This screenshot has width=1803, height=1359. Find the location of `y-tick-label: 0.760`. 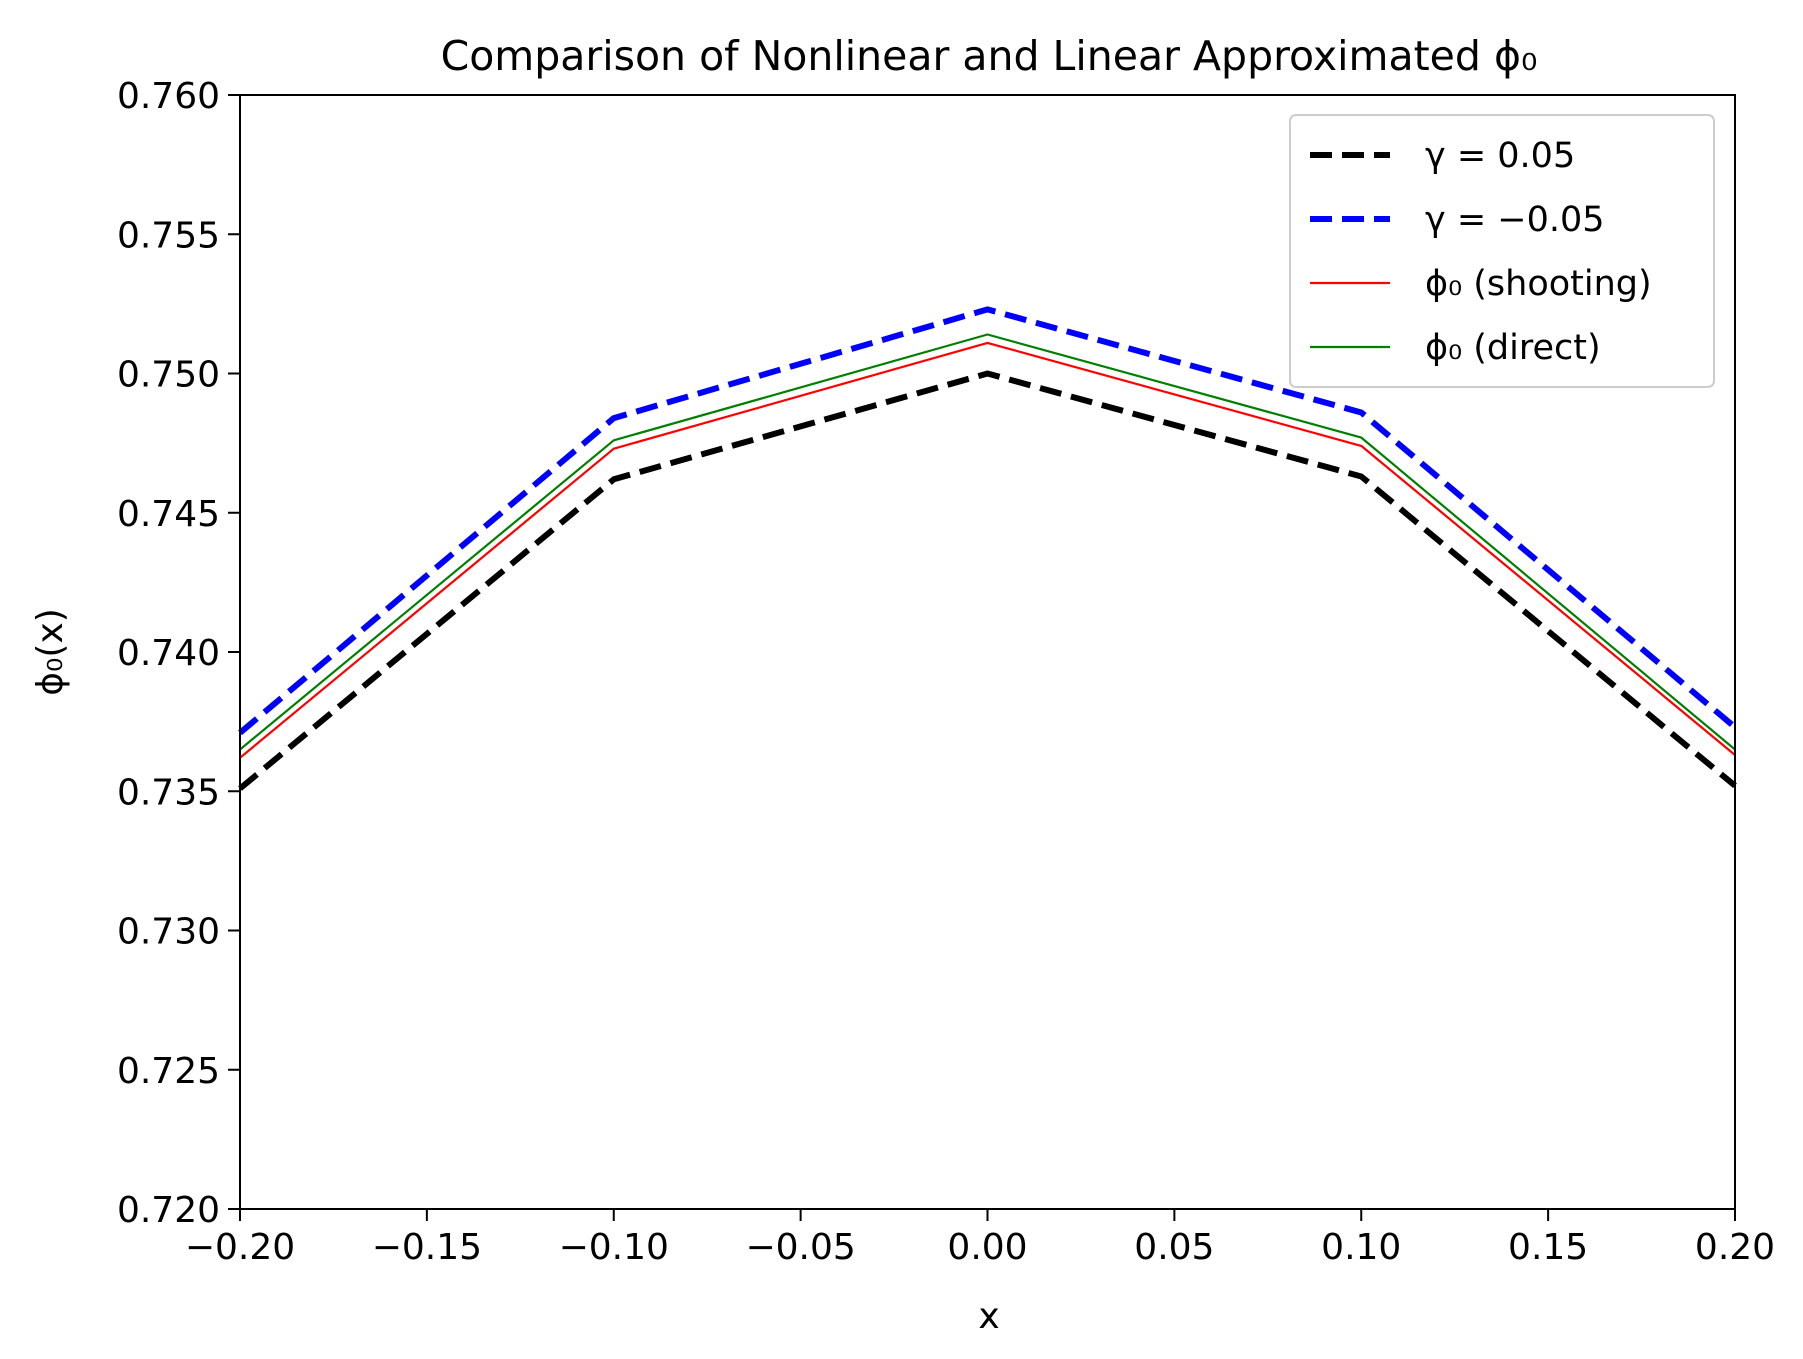

y-tick-label: 0.760 is located at coordinates (168, 96).